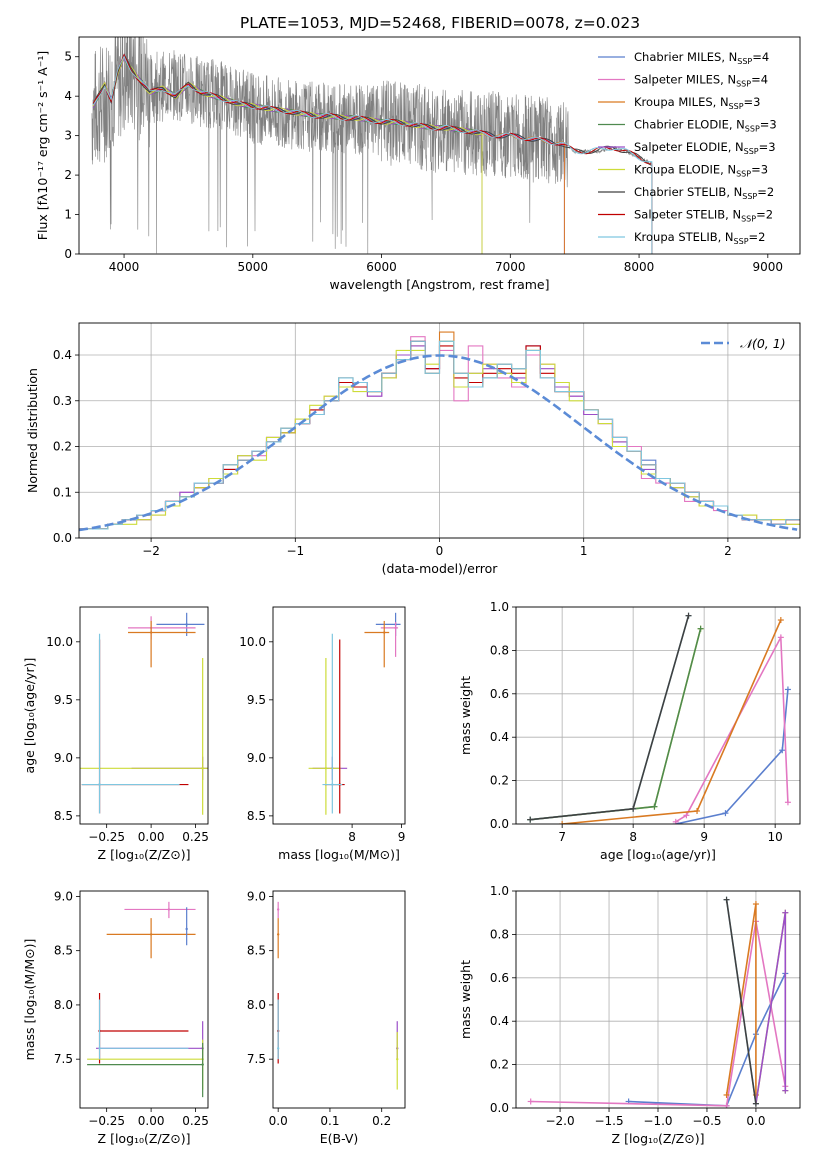 The image size is (819, 1170). I want to click on legend-label: Kroupa STELIB, NSSP=2, so click(699, 238).